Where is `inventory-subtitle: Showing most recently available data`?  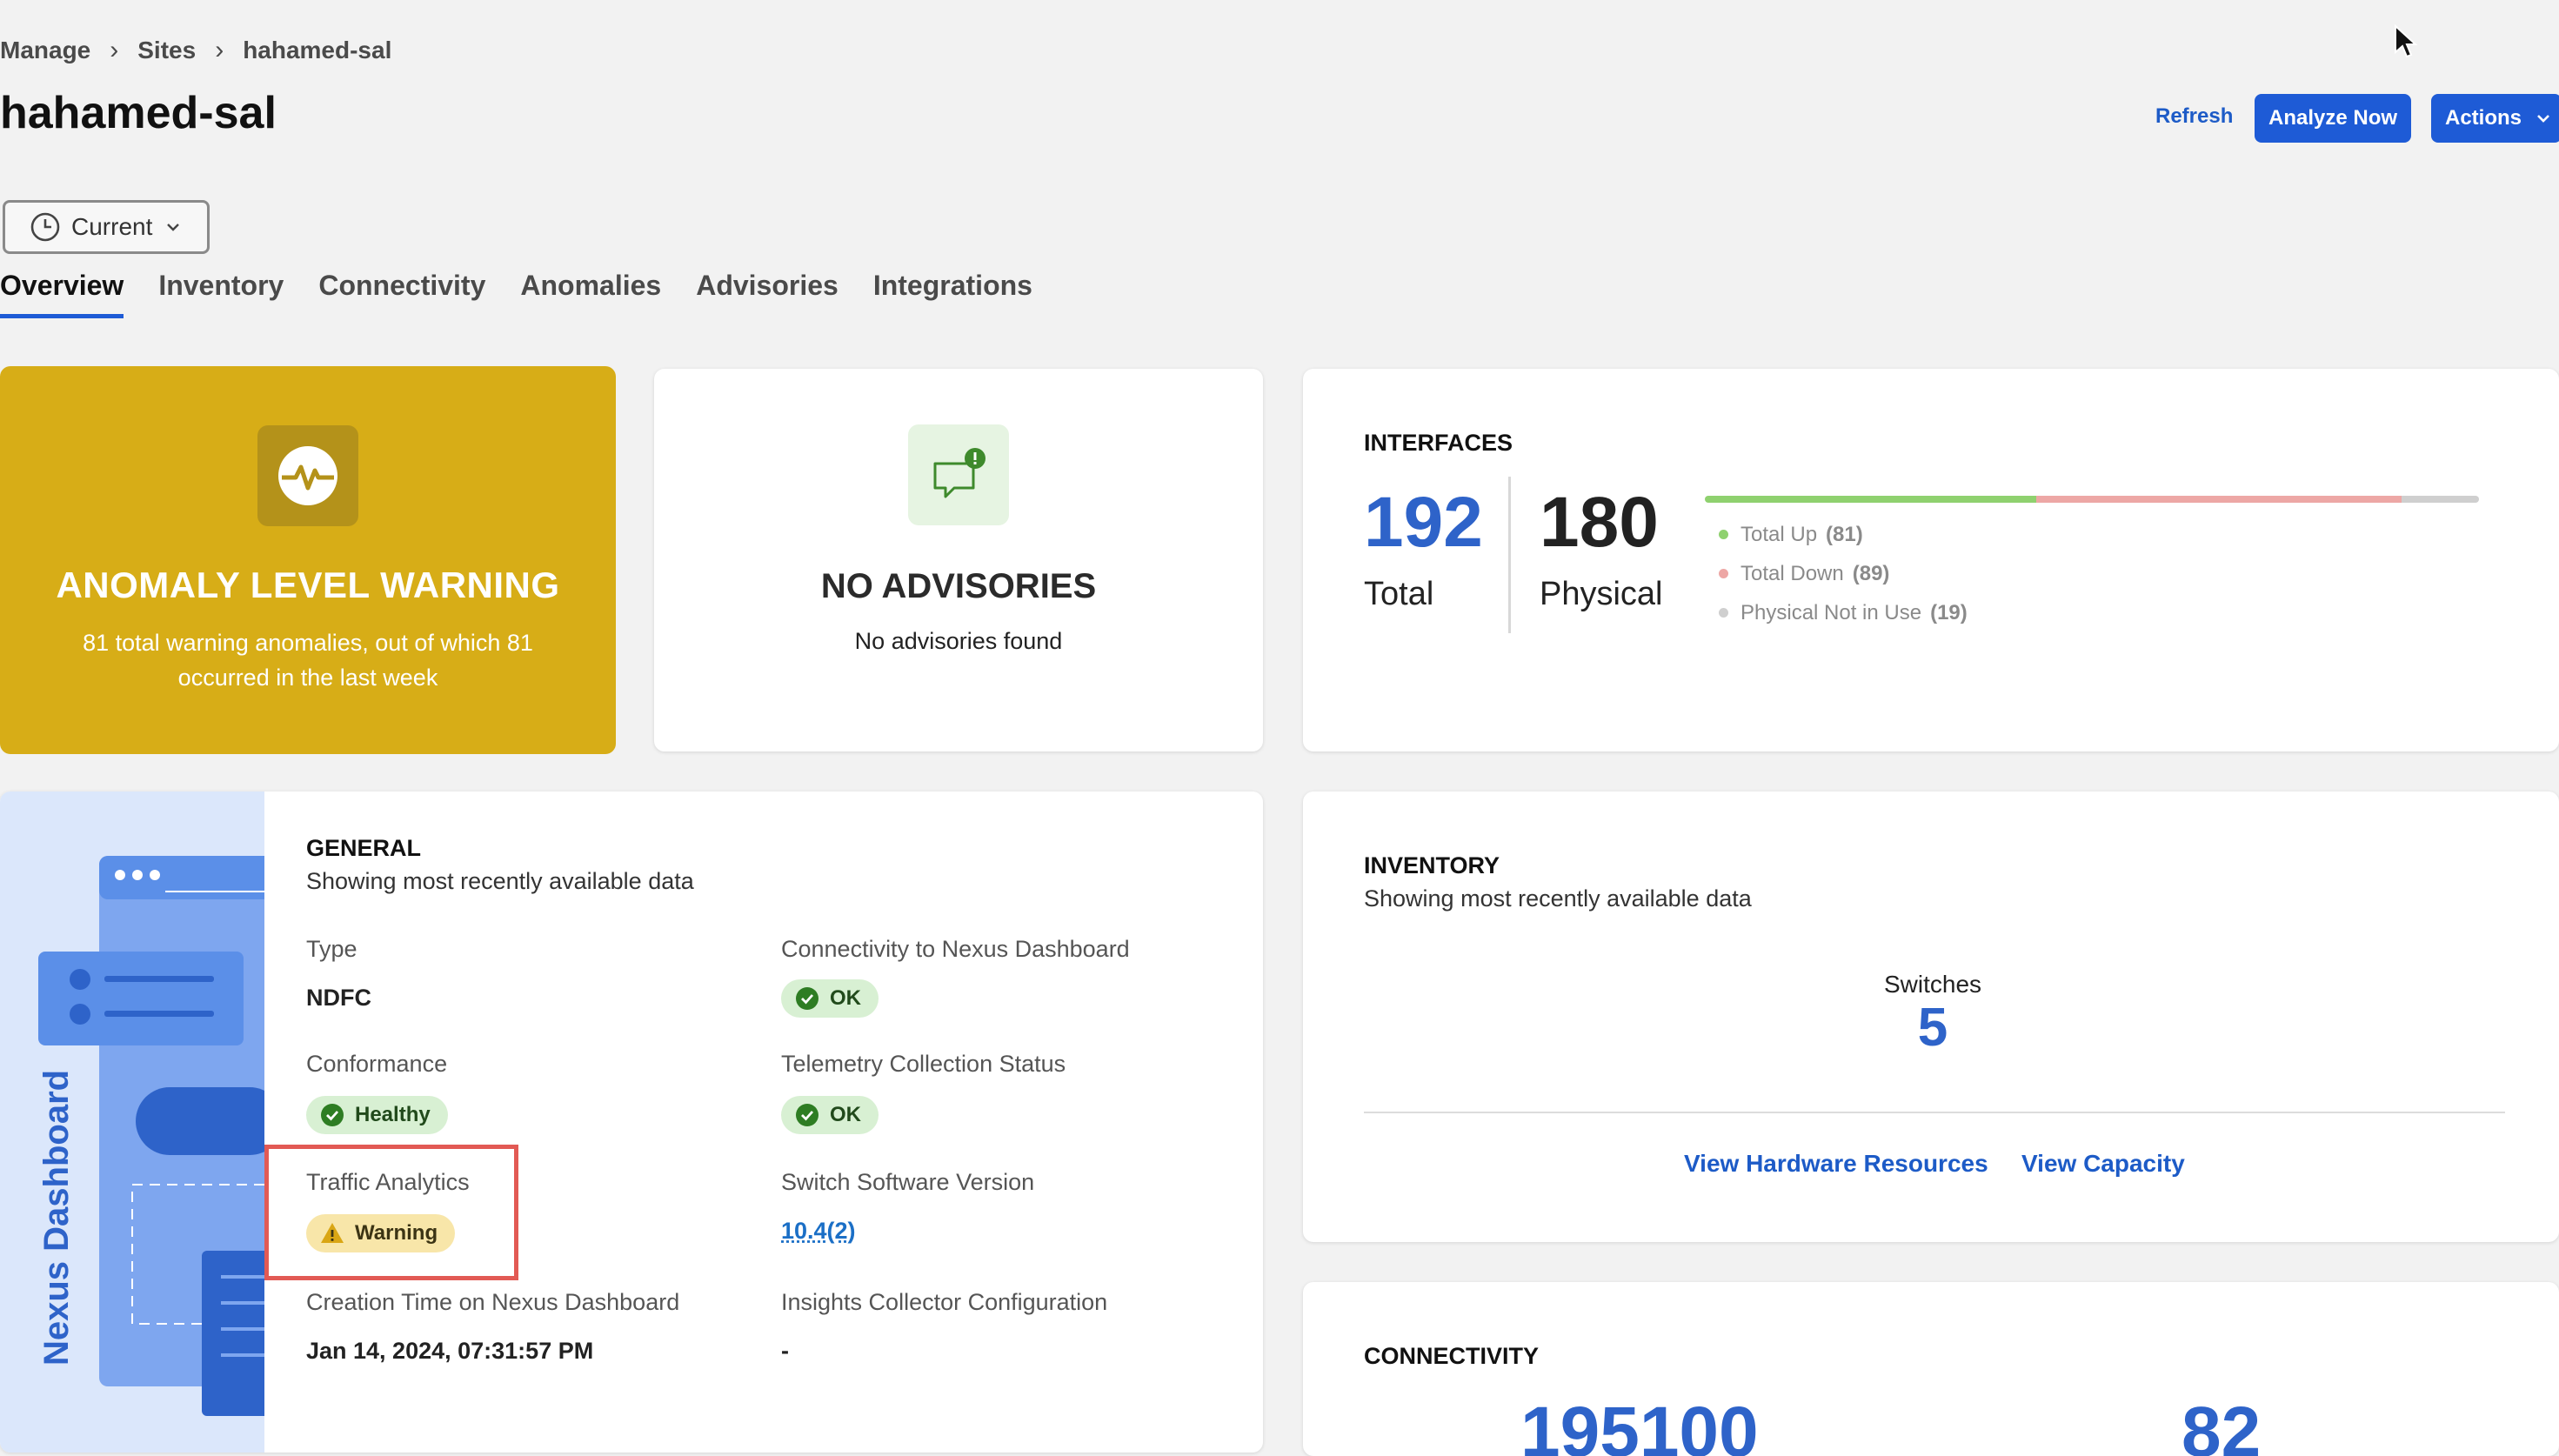 inventory-subtitle: Showing most recently available data is located at coordinates (1558, 898).